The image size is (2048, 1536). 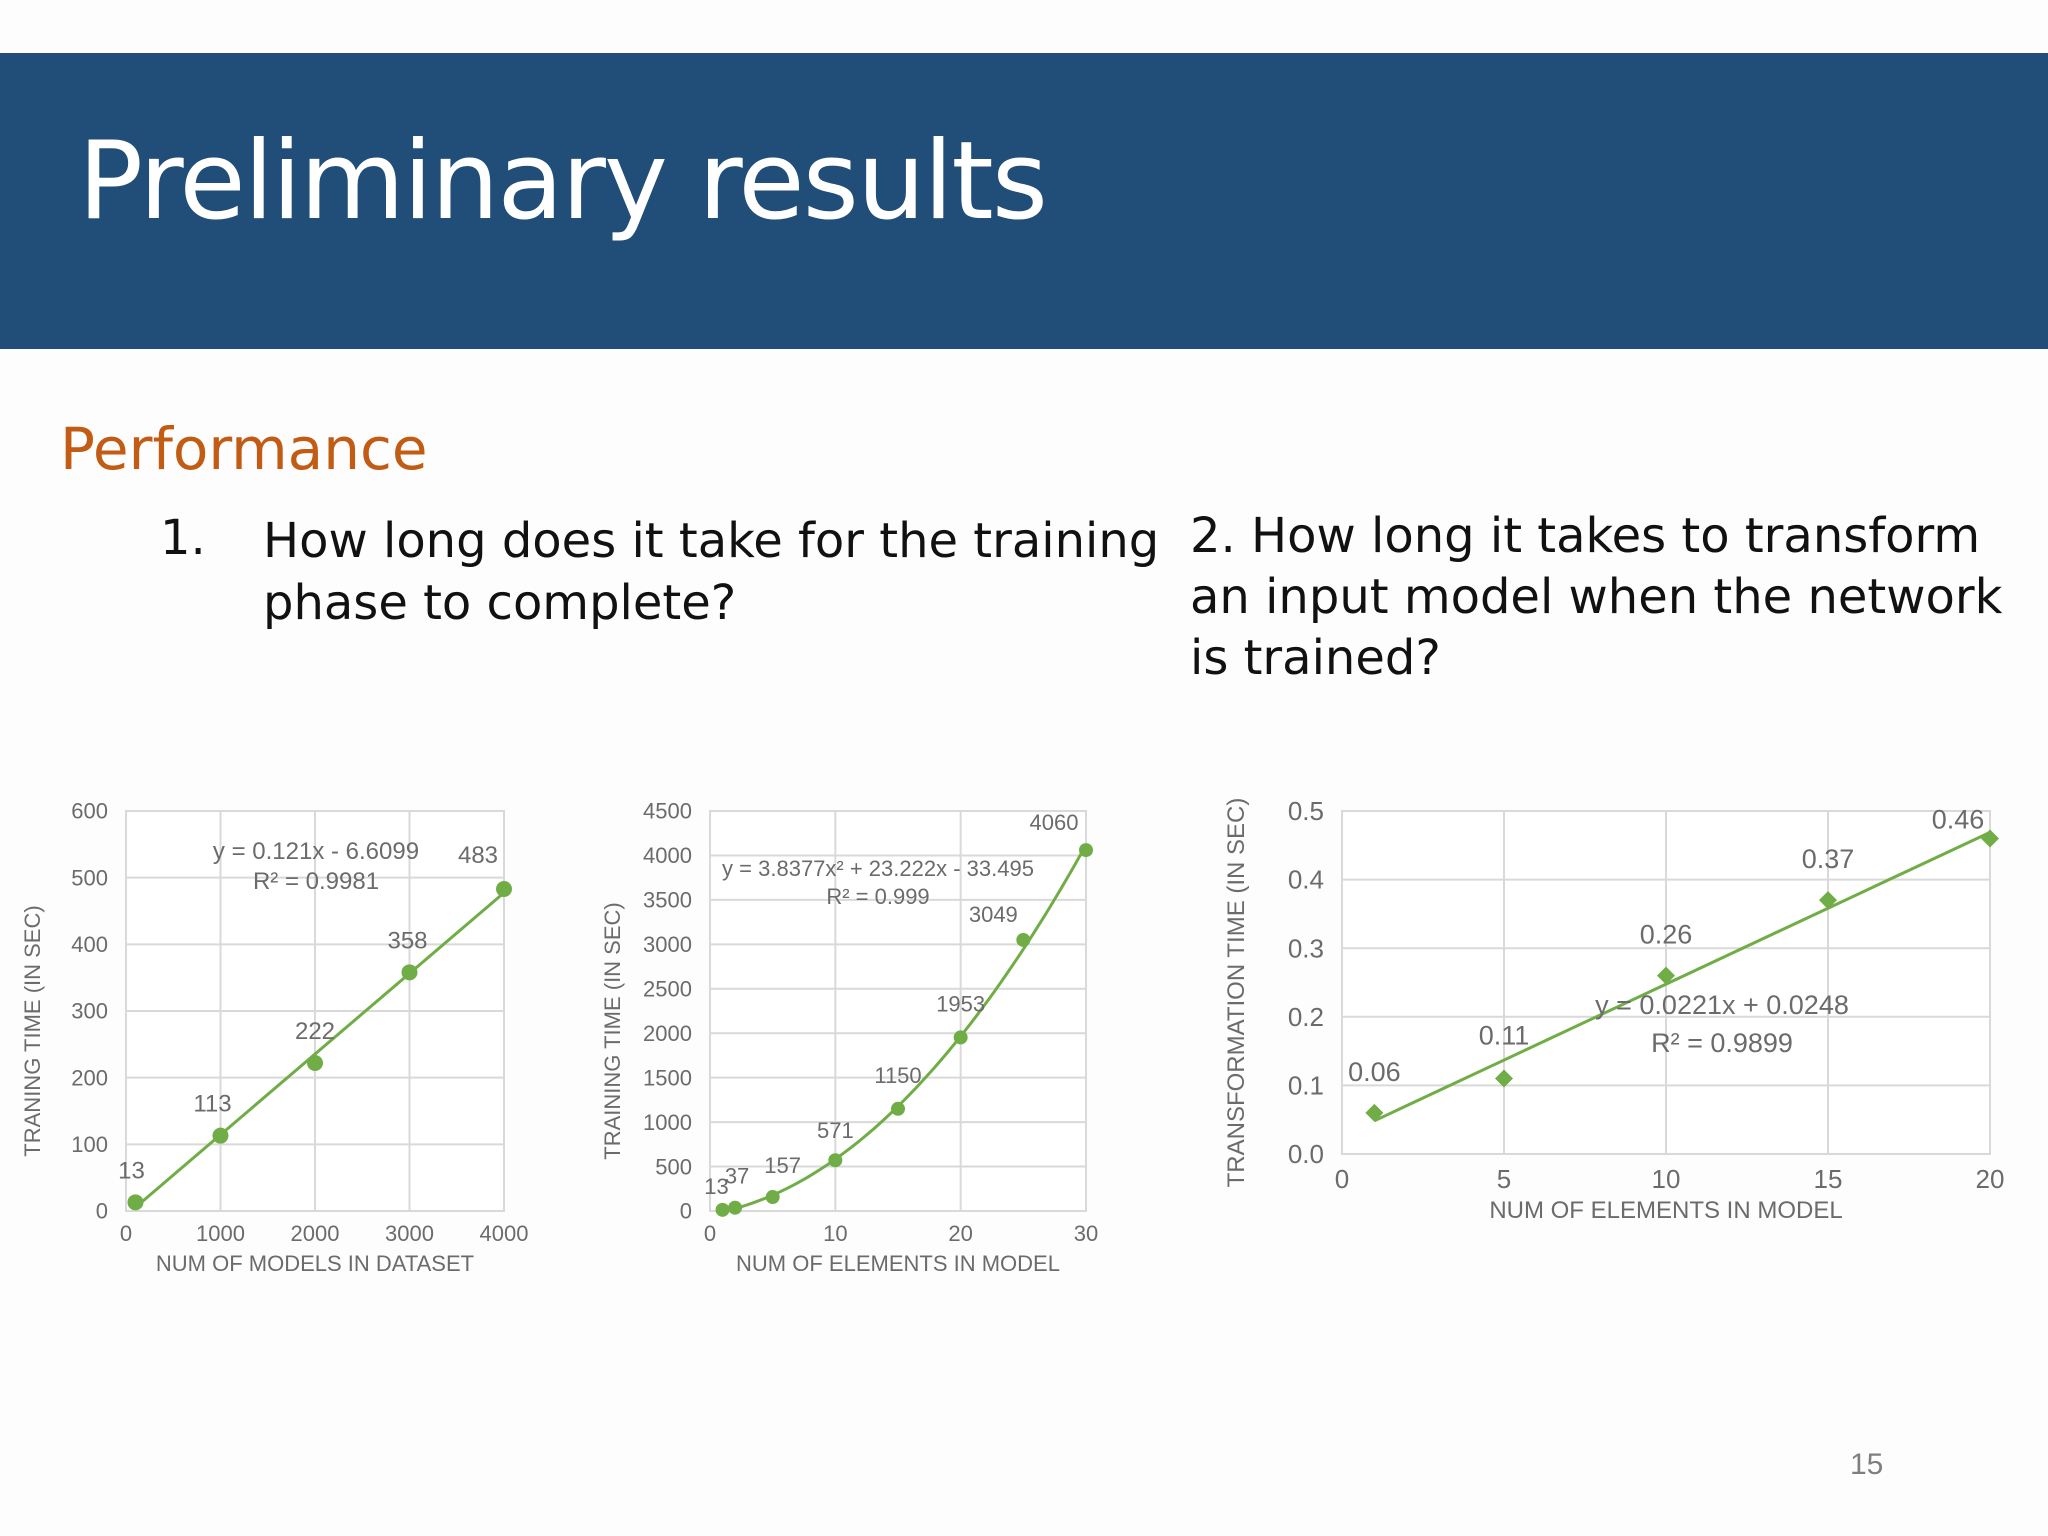 I want to click on data-label: 4060, so click(x=1054, y=822).